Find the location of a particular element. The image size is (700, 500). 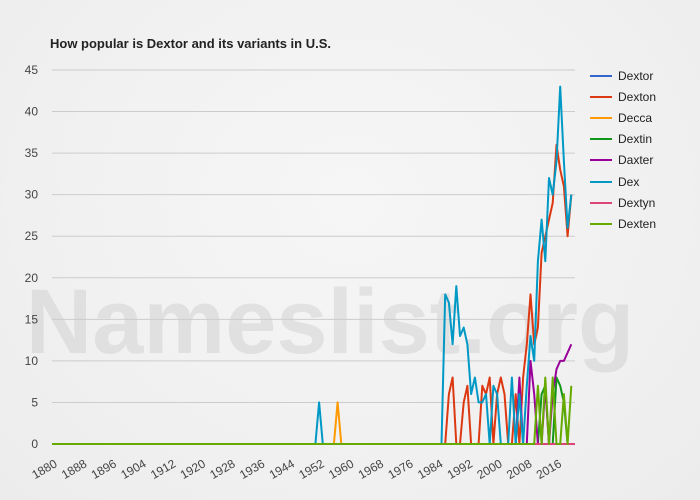

y-tick-label: 20 is located at coordinates (32, 278).